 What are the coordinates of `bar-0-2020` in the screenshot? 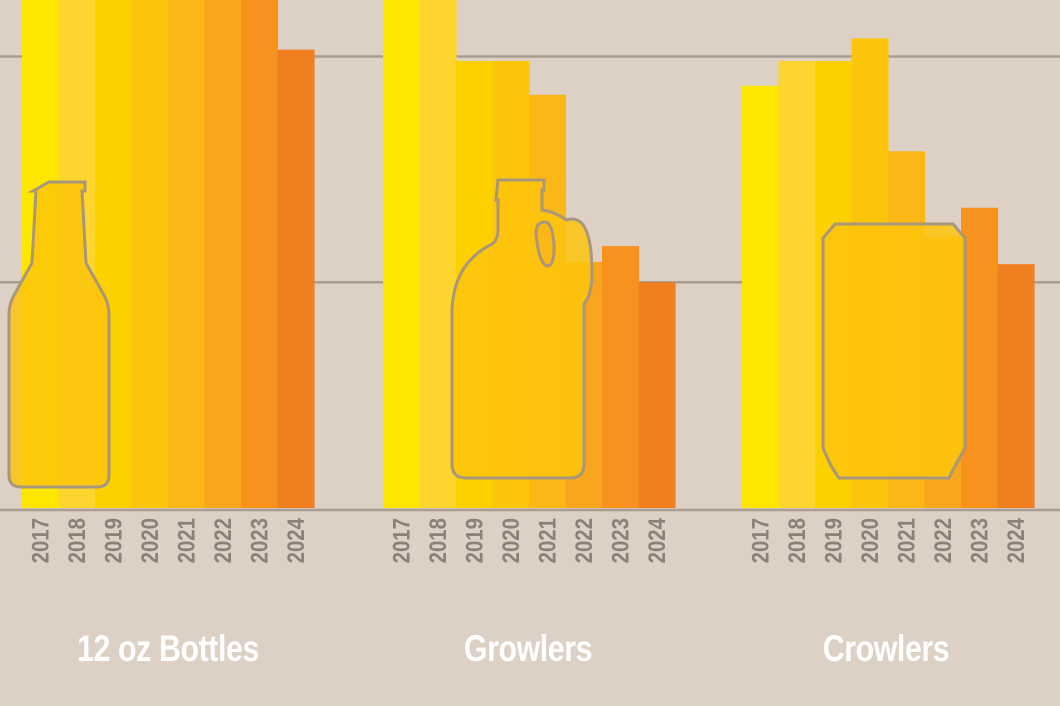 It's located at (150, 254).